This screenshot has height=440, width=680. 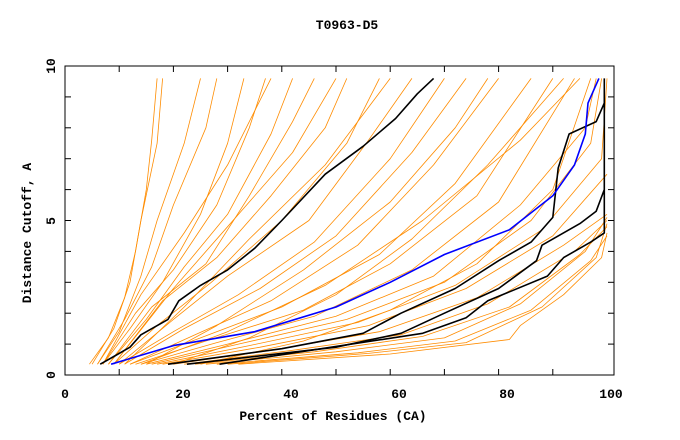 What do you see at coordinates (65, 394) in the screenshot?
I see `x-tick-label: 0` at bounding box center [65, 394].